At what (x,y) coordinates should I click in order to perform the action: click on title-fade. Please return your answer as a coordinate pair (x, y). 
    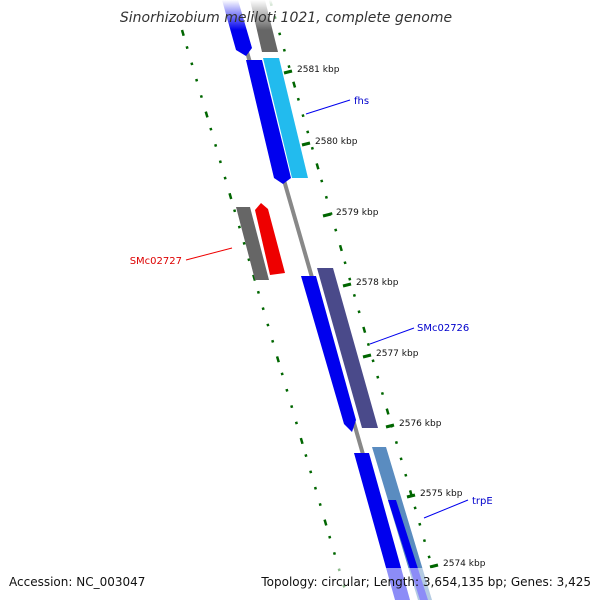
    Looking at the image, I should click on (300, 15).